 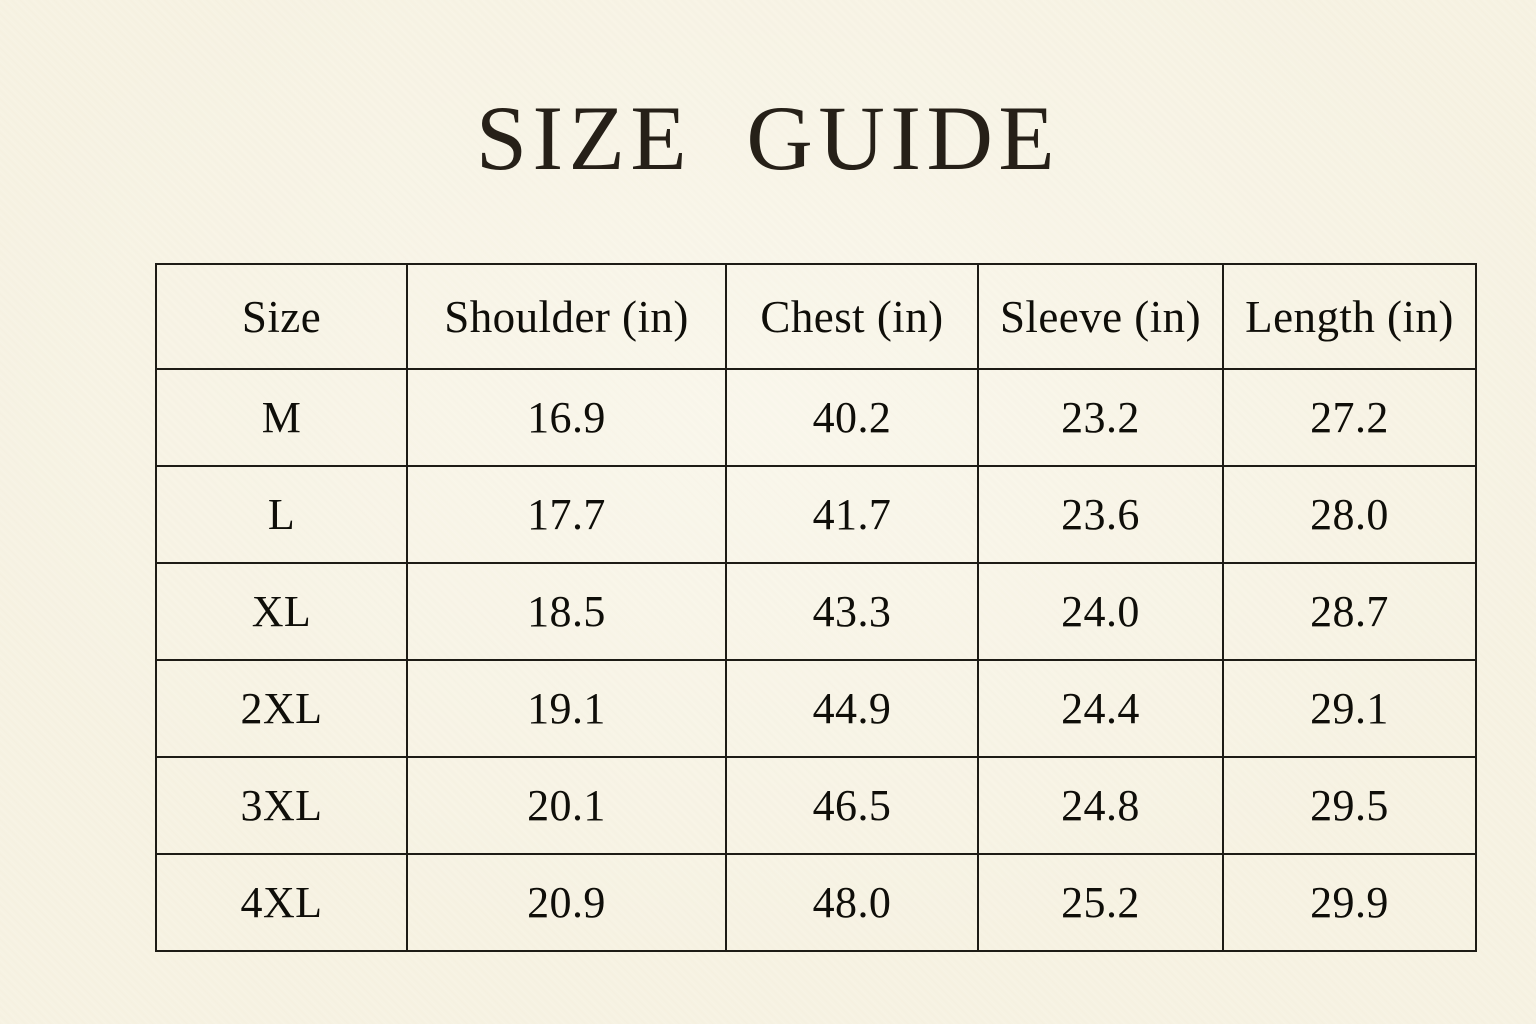 I want to click on column-header-sleeve: Sleeve (in), so click(x=1100, y=316).